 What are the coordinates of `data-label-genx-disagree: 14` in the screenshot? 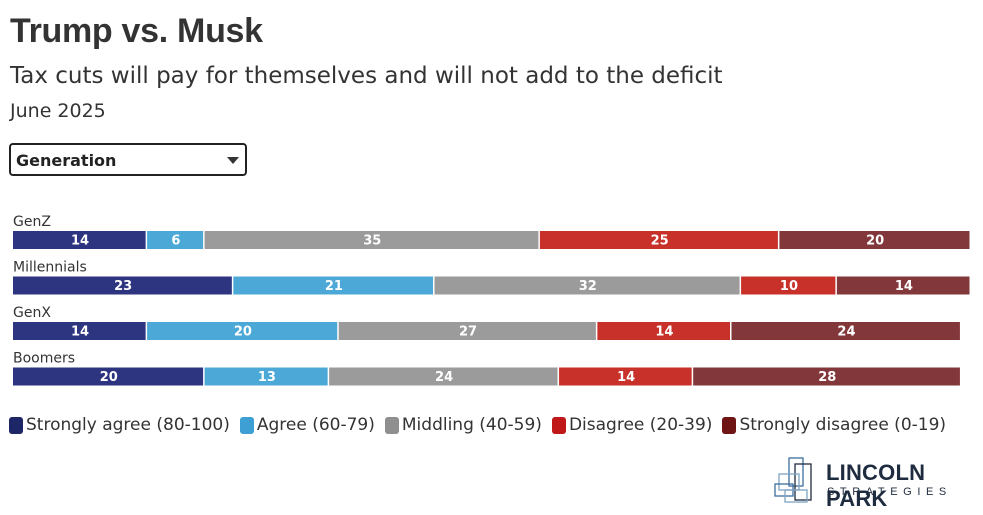 It's located at (664, 332).